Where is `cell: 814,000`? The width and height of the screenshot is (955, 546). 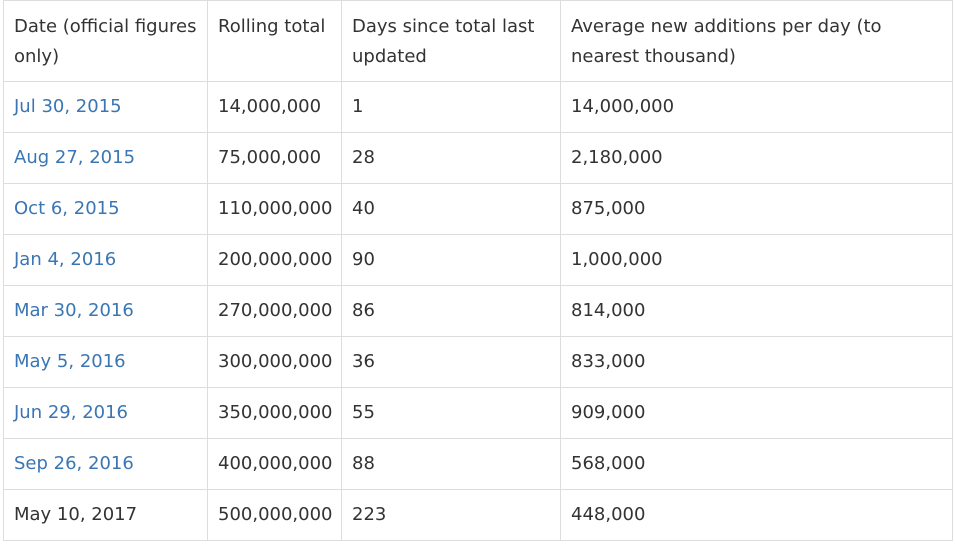
cell: 814,000 is located at coordinates (756, 311).